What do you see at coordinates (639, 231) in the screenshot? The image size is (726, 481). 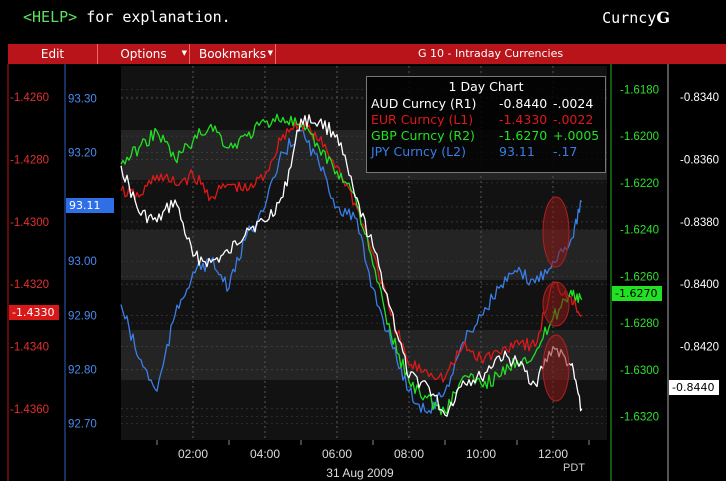 I see `gbp-tick-label: -1.6240` at bounding box center [639, 231].